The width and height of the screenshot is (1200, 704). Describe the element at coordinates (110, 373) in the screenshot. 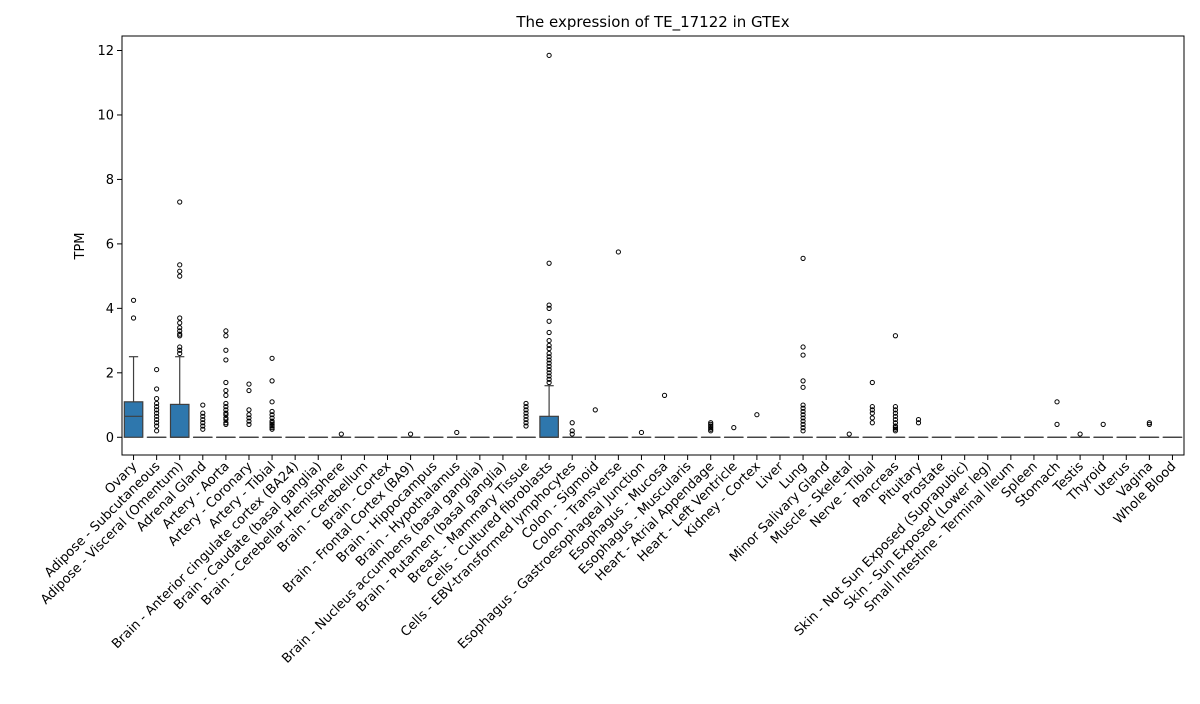

I see `y-tick-label: 2` at that location.